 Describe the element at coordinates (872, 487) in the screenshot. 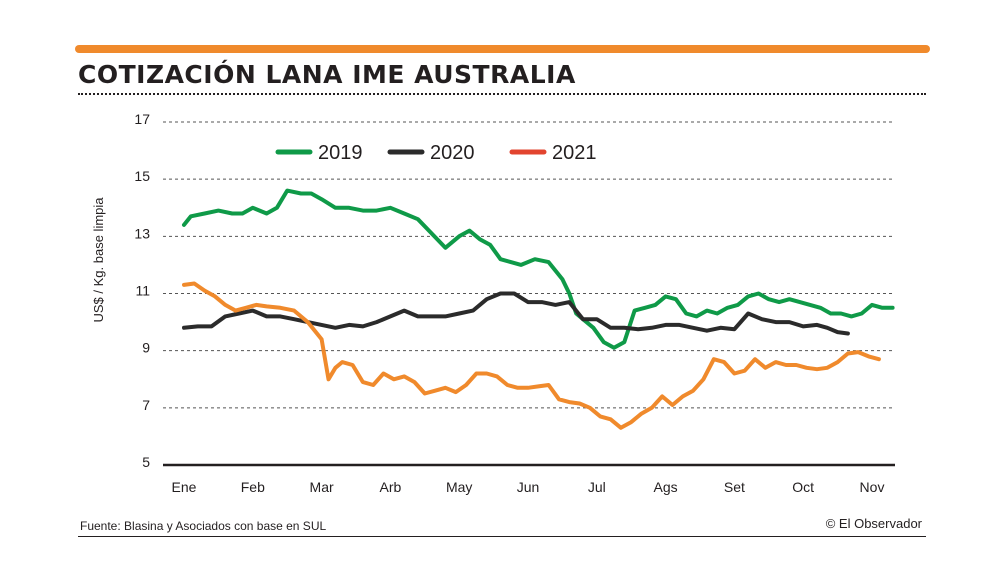

I see `x-tick-label: Nov` at that location.